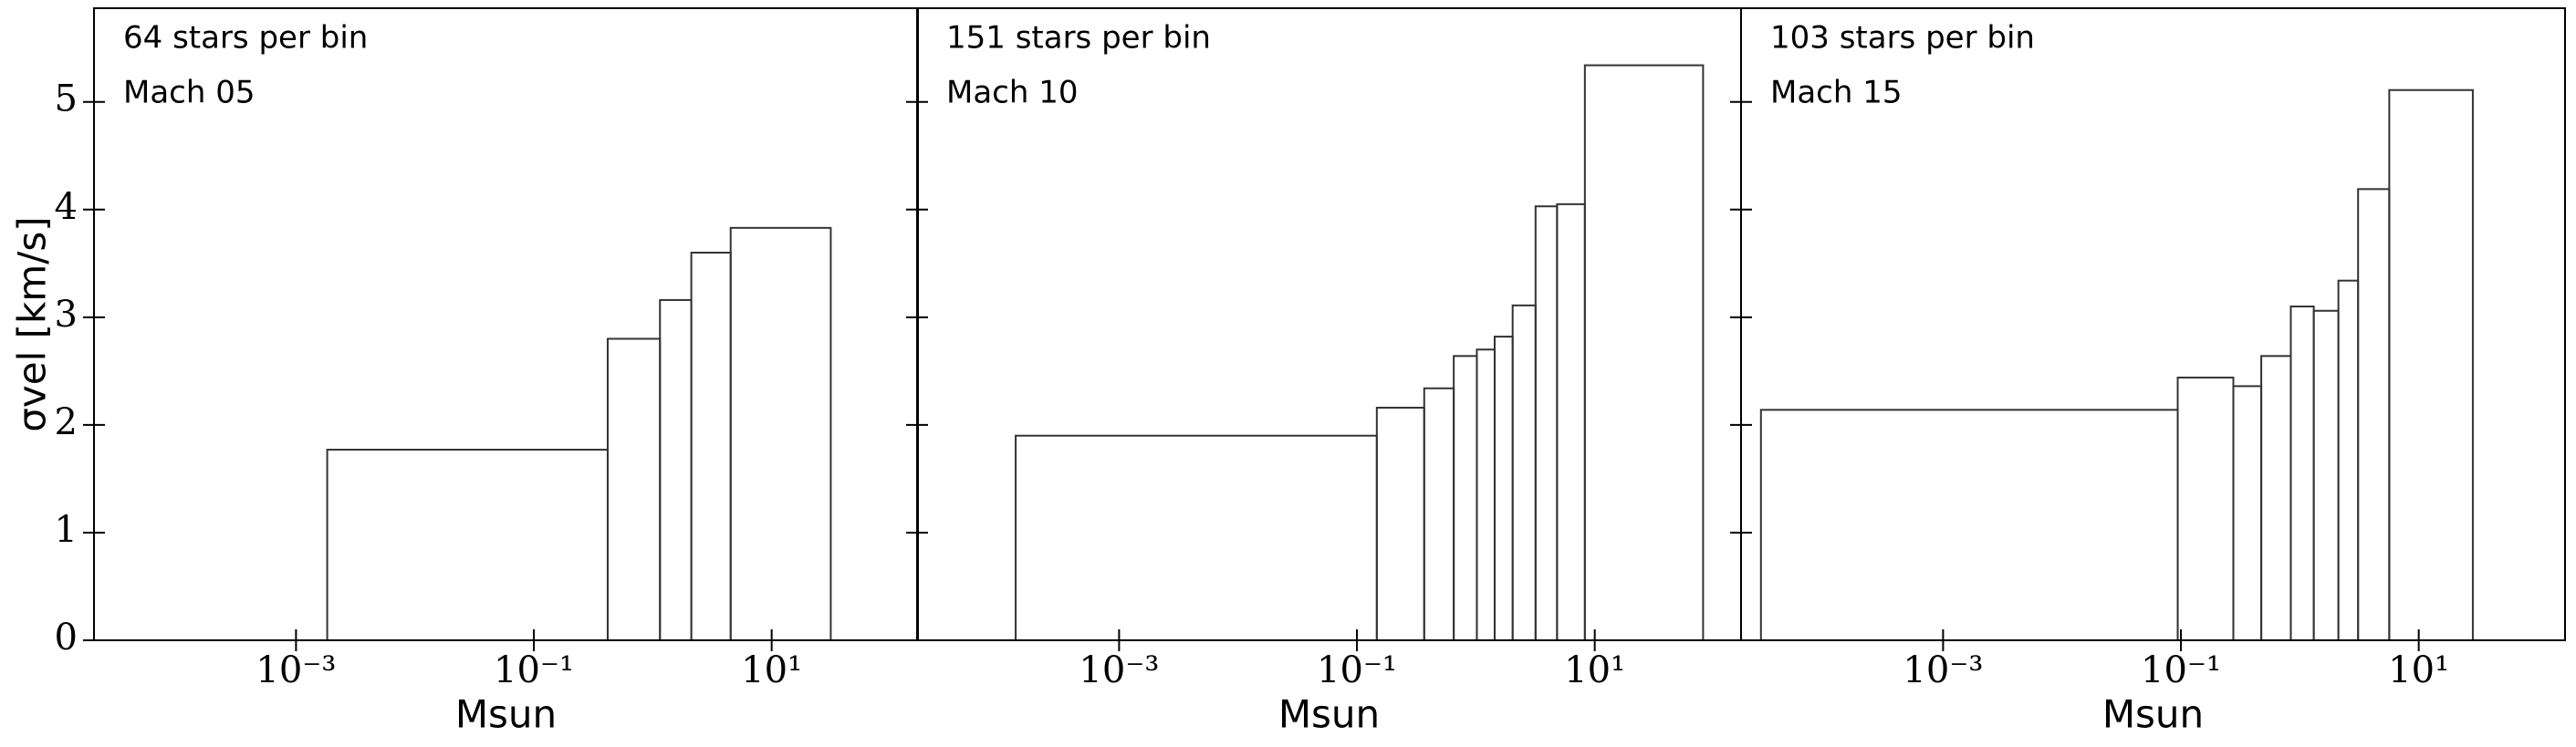  What do you see at coordinates (1078, 38) in the screenshot?
I see `annotation: 151 stars per bin` at bounding box center [1078, 38].